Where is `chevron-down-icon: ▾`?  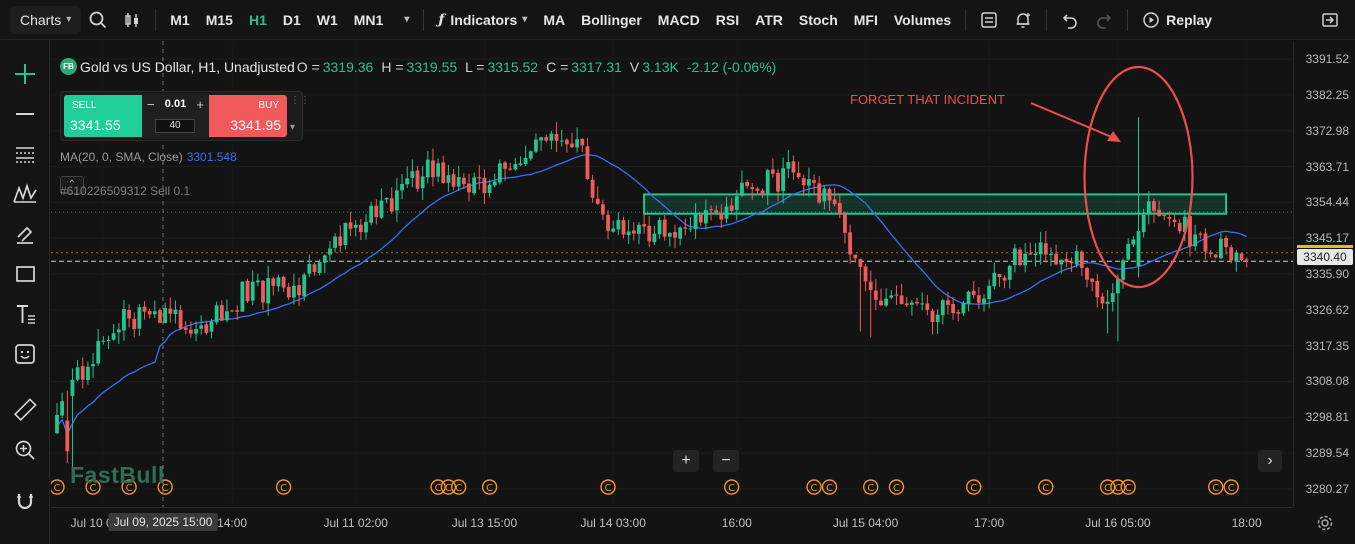 chevron-down-icon: ▾ is located at coordinates (293, 127).